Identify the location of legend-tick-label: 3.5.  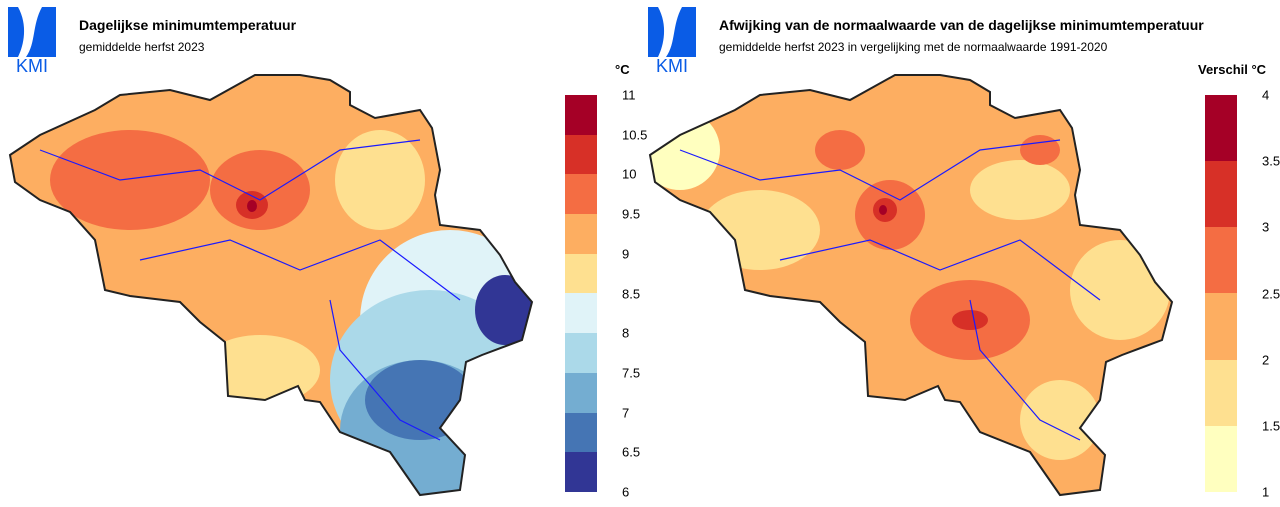
(1271, 161).